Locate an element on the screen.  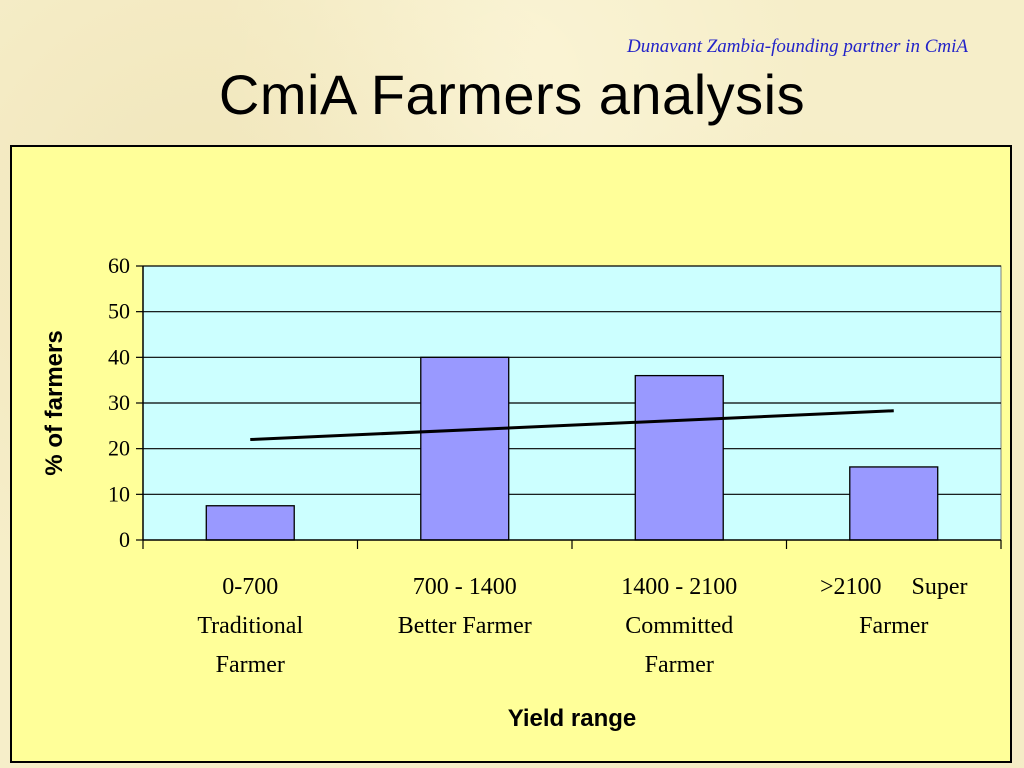
slide-subtitle: Dunavant Zambia-founding partner in CmiA is located at coordinates (797, 46).